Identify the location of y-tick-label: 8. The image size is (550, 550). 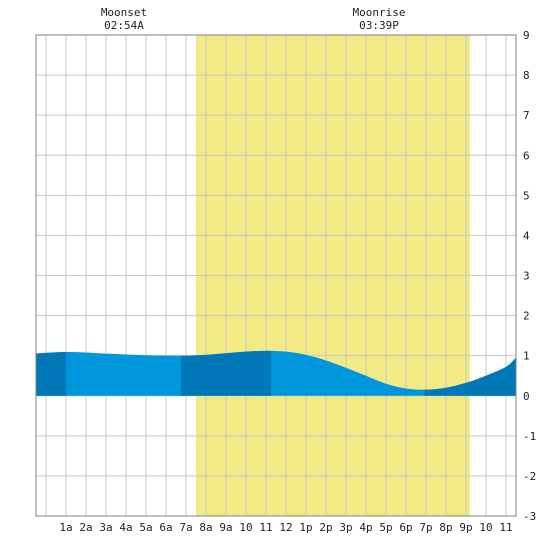
(526, 75).